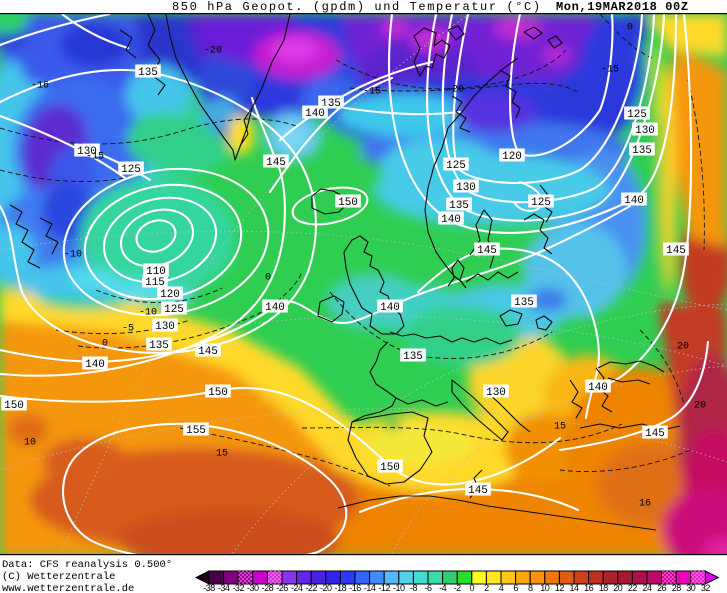 The width and height of the screenshot is (727, 593). I want to click on svg-text: 2, so click(486, 588).